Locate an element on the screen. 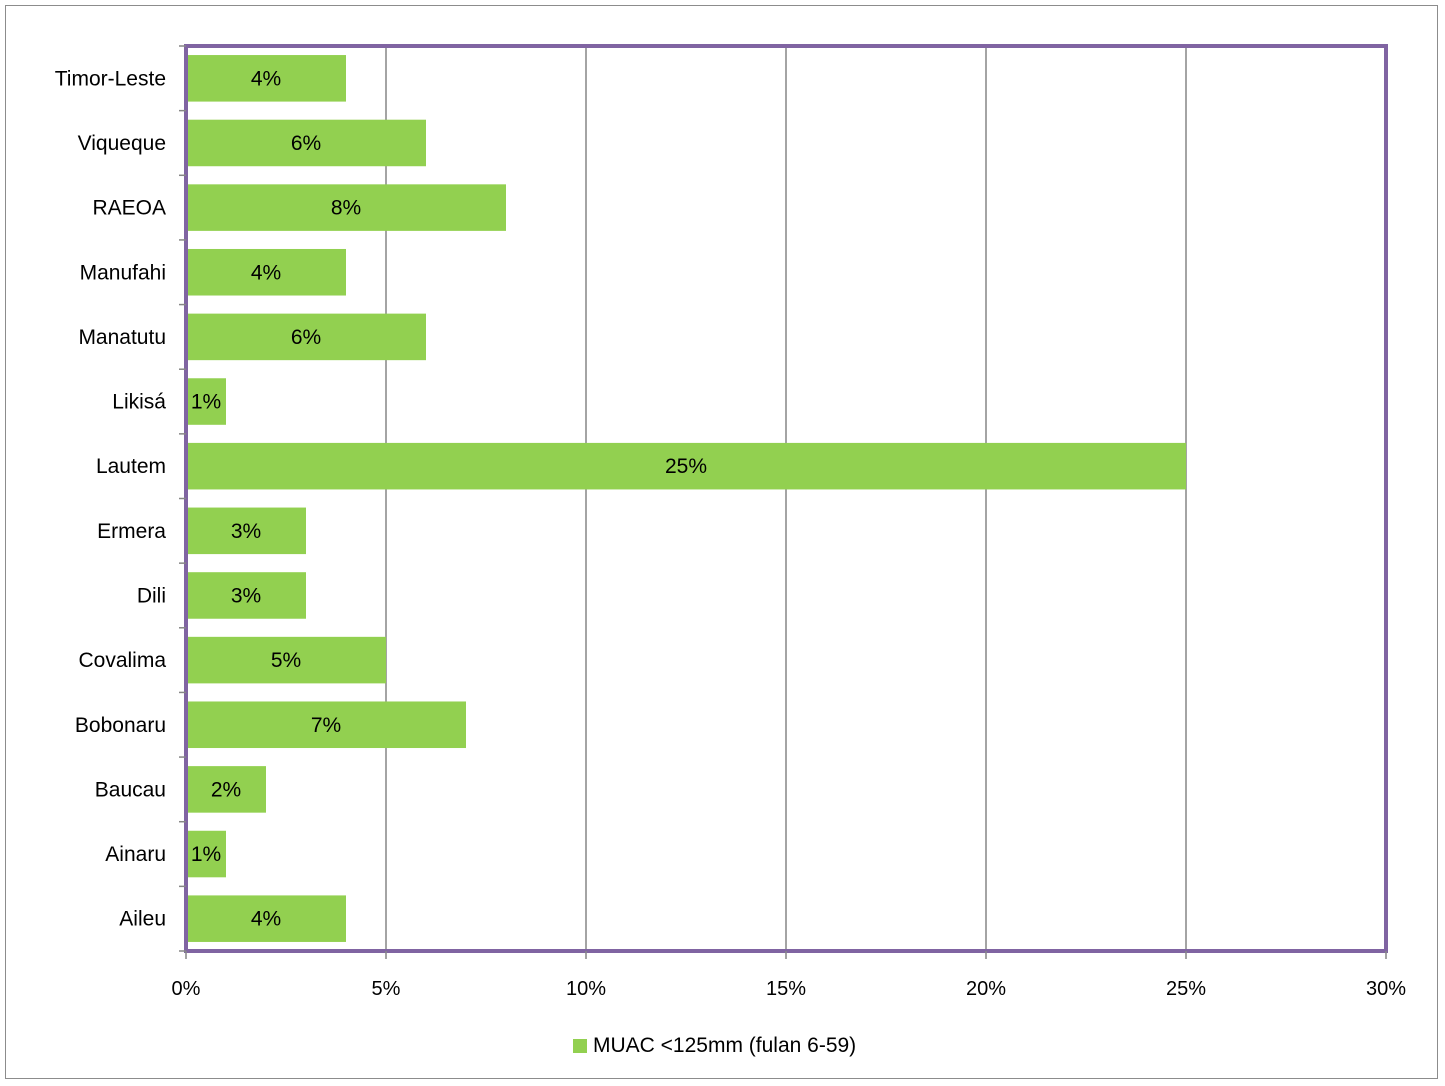 The width and height of the screenshot is (1445, 1086). category-label: Dili is located at coordinates (151, 595).